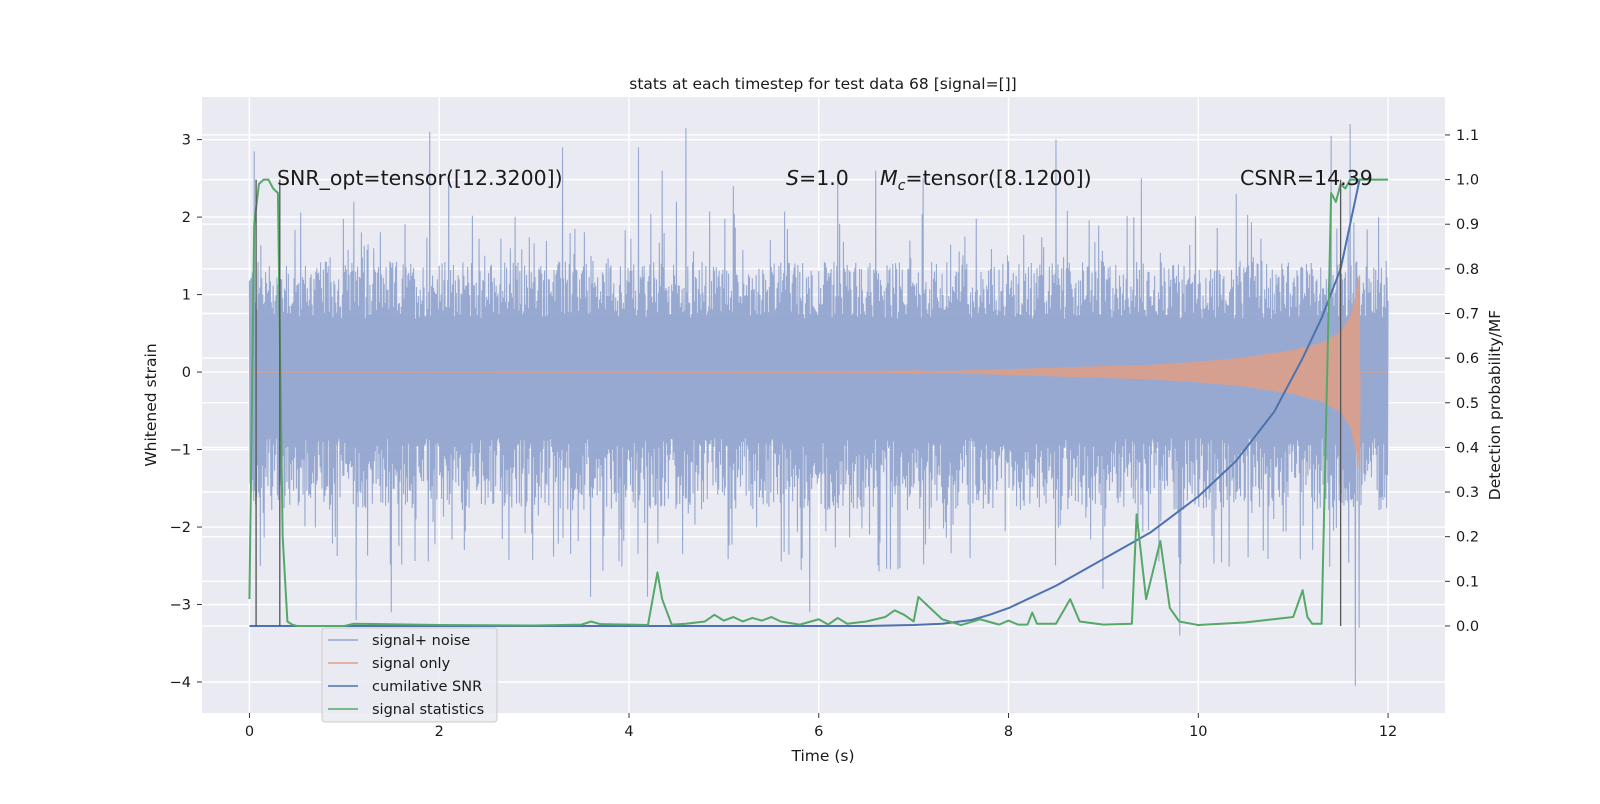 The image size is (1600, 804). Describe the element at coordinates (822, 756) in the screenshot. I see `x-axis-label: Time (s)` at that location.